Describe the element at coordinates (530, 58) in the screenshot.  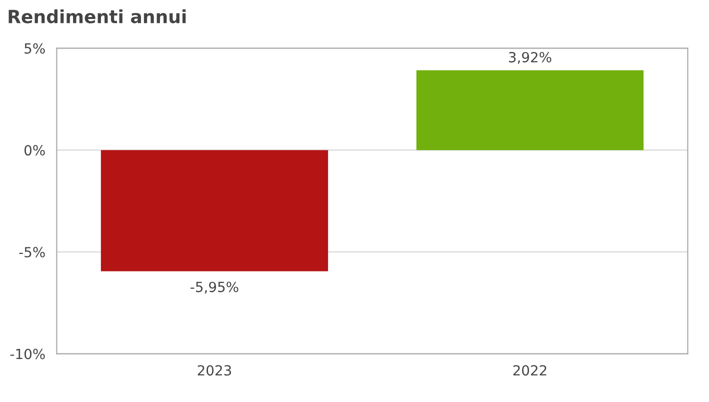
I see `data-label: 3,92%` at that location.